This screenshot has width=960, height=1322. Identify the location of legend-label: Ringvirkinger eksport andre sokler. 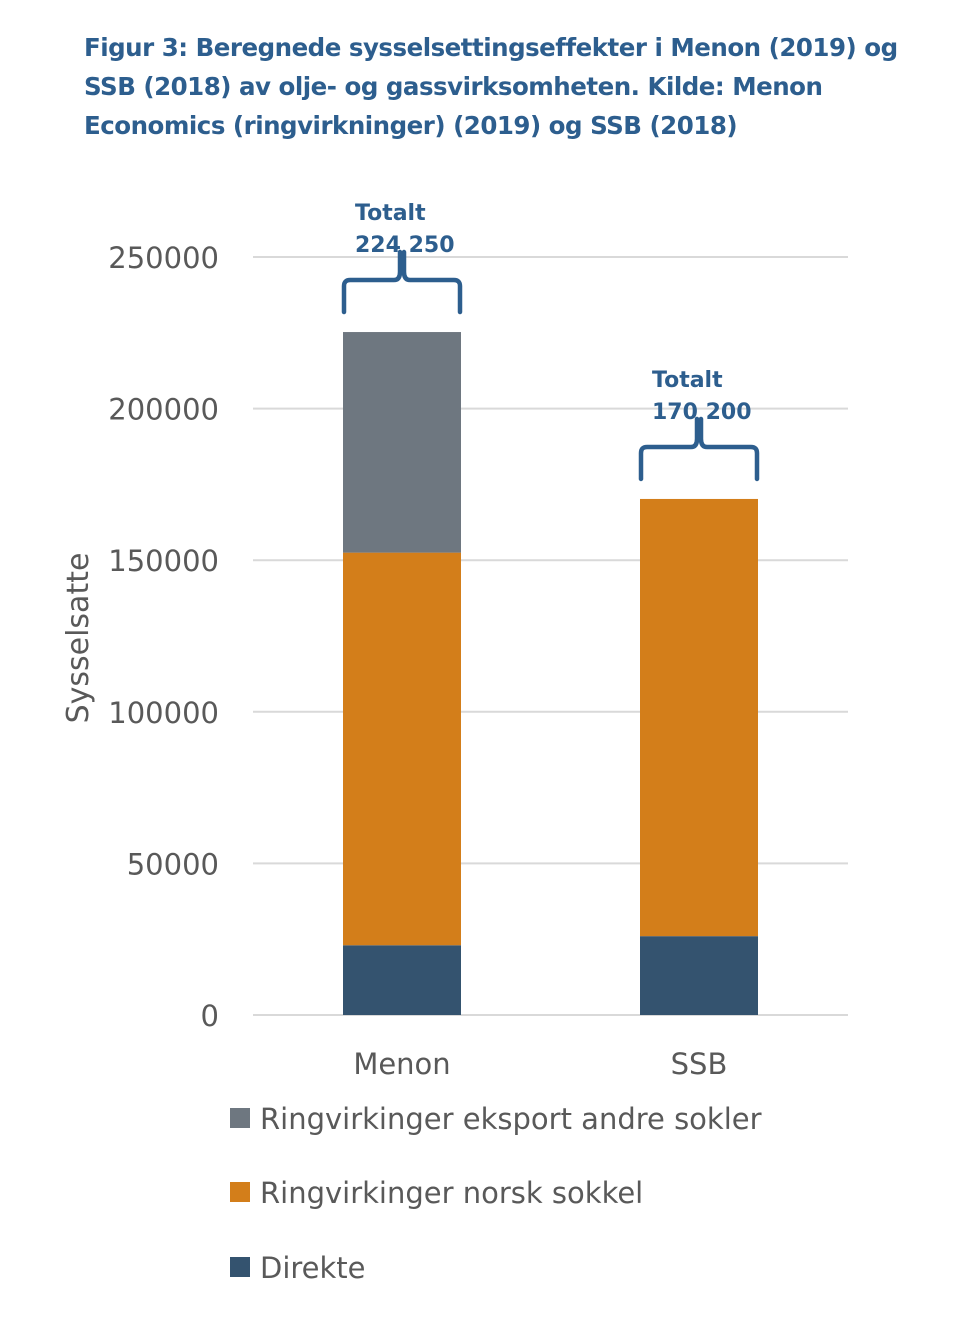
(511, 1119).